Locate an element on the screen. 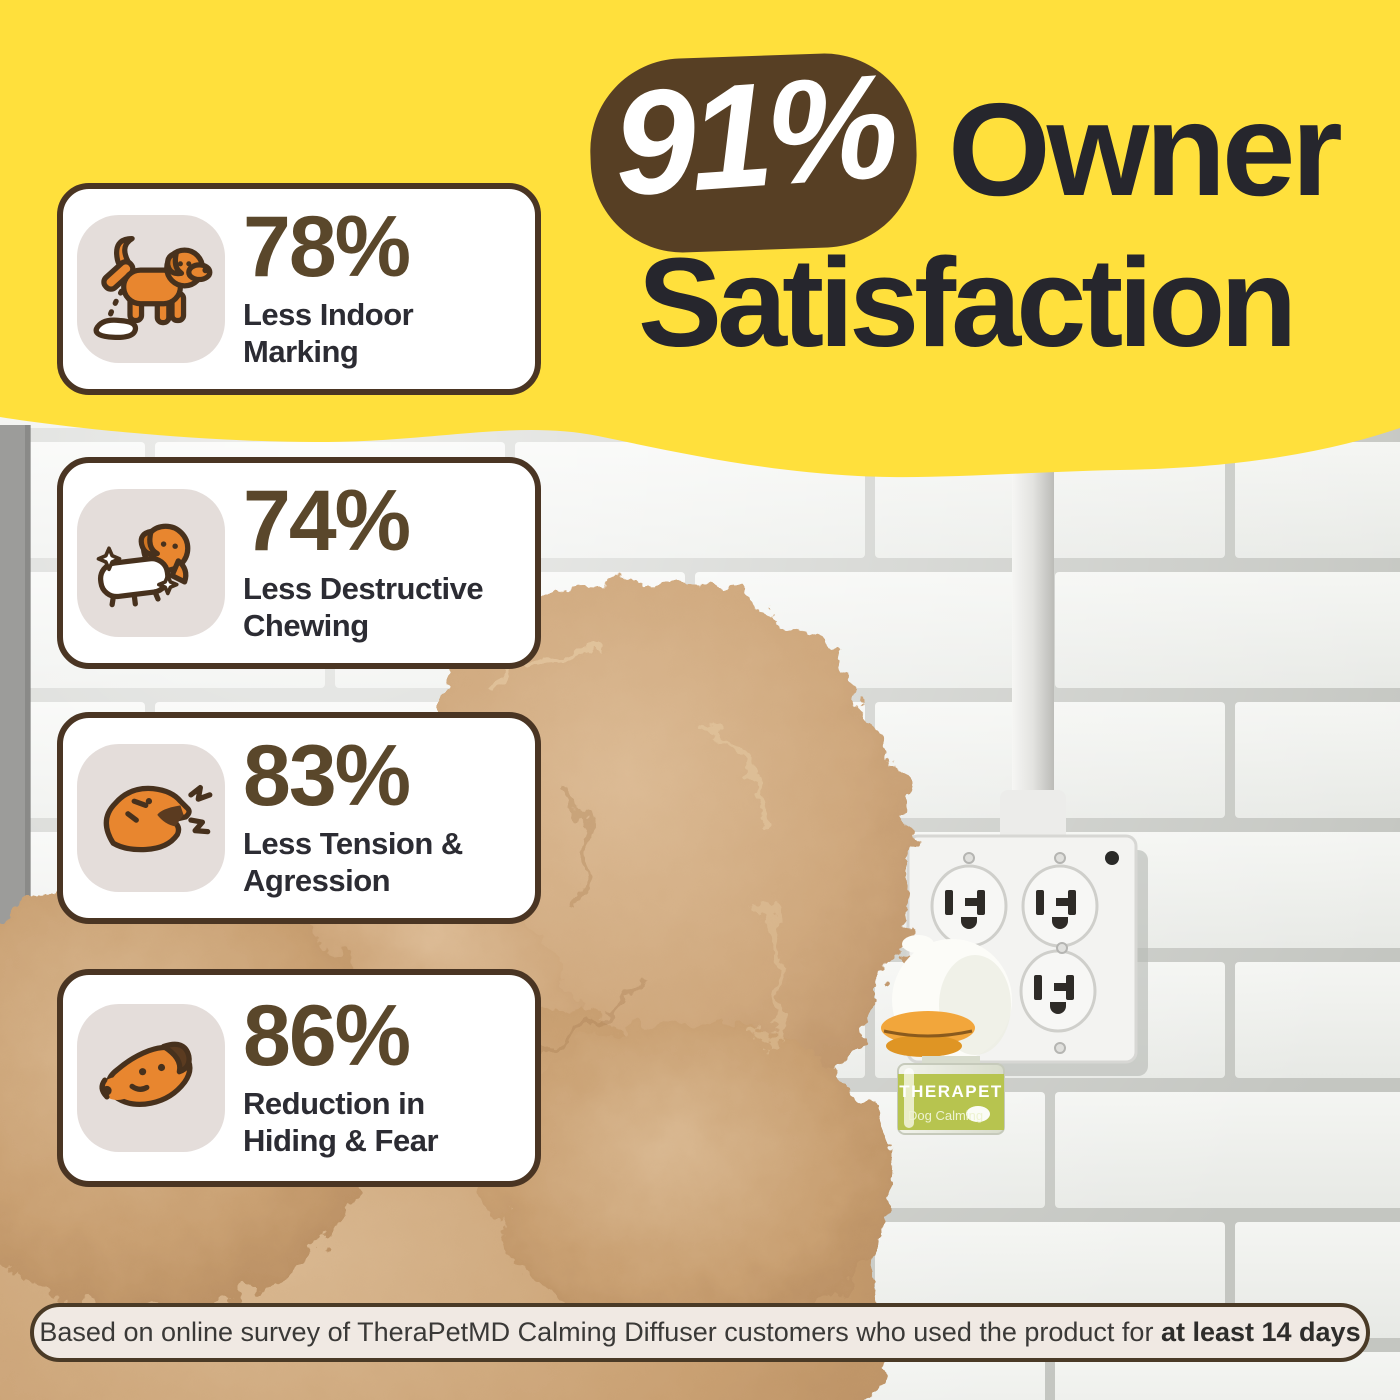 This screenshot has height=1400, width=1400. stat-label-line: Reduction in is located at coordinates (334, 1103).